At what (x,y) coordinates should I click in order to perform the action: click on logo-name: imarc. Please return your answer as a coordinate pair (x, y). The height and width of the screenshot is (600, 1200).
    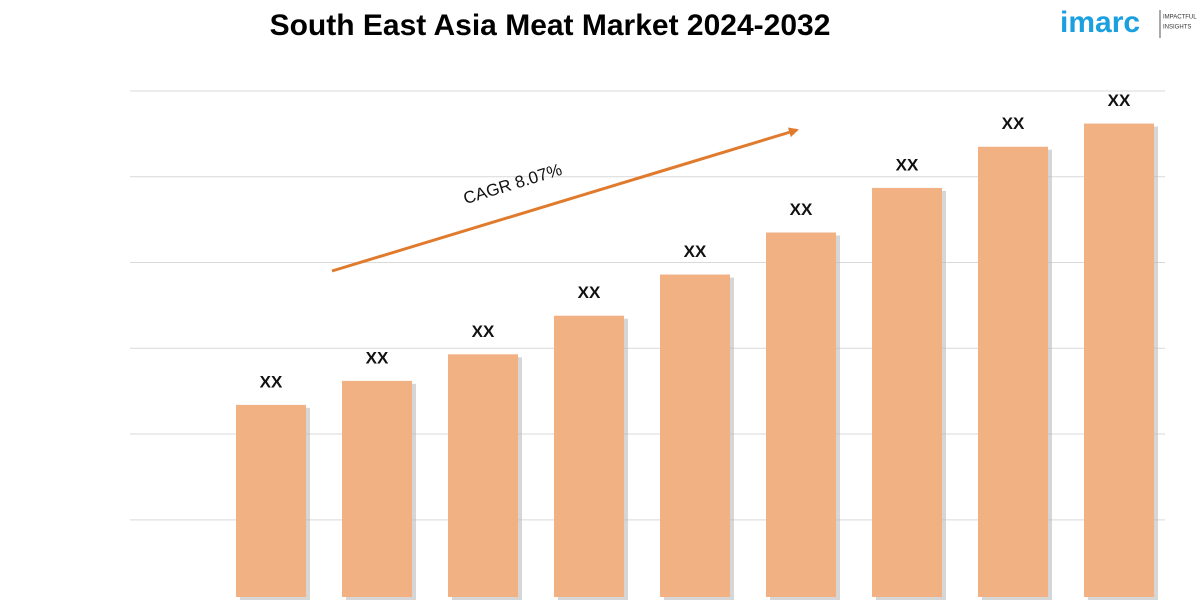
    Looking at the image, I should click on (1100, 22).